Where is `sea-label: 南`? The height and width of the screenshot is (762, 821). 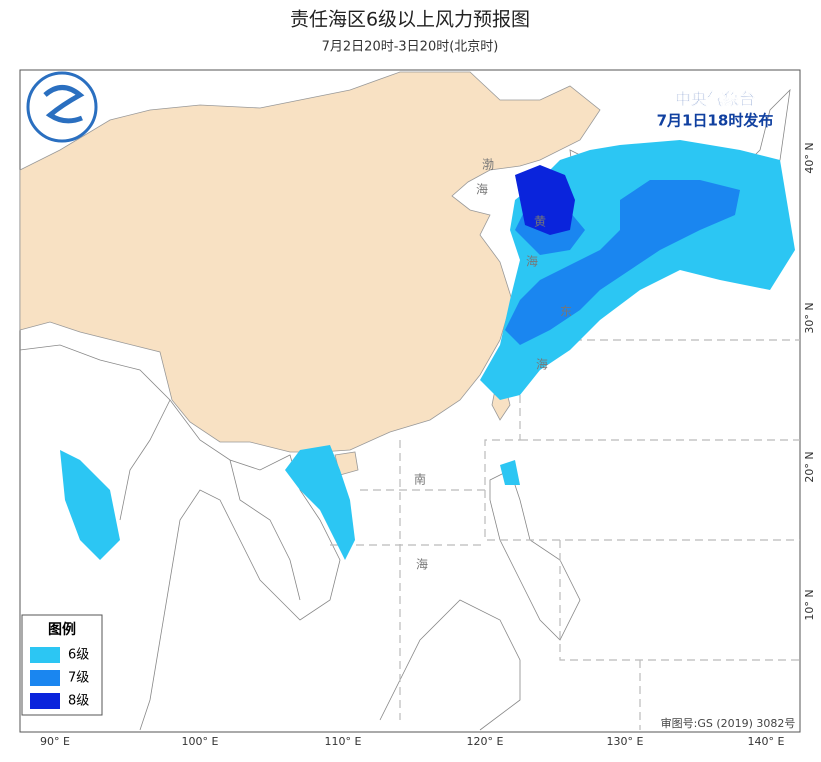
sea-label: 南 is located at coordinates (420, 479).